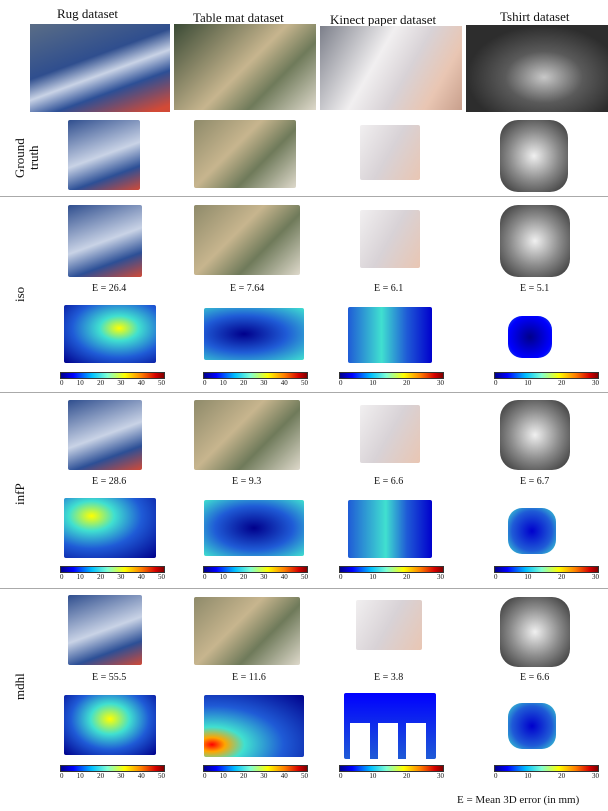  What do you see at coordinates (19, 686) in the screenshot?
I see `row-label-mdhl: mdhl` at bounding box center [19, 686].